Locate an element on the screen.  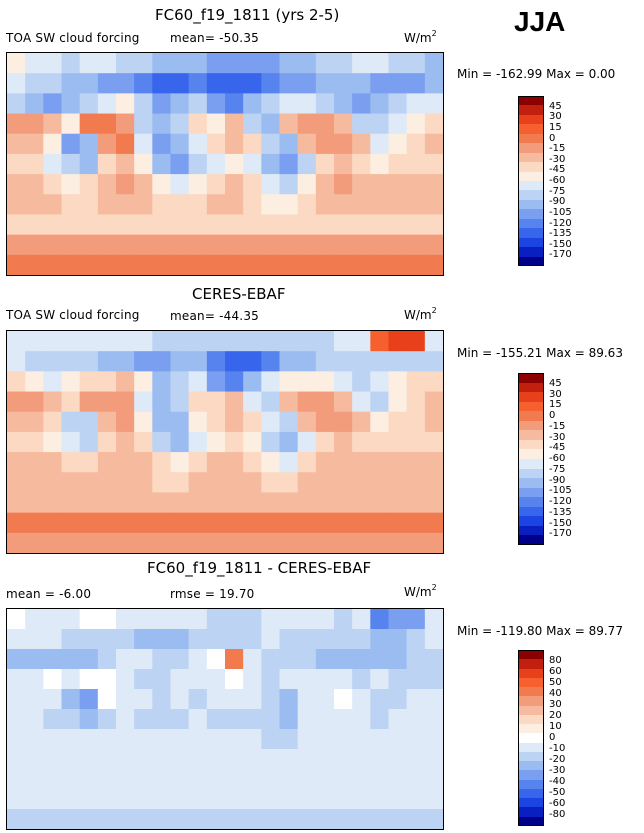
colorbar-tick-label: 30 is located at coordinates (555, 704).